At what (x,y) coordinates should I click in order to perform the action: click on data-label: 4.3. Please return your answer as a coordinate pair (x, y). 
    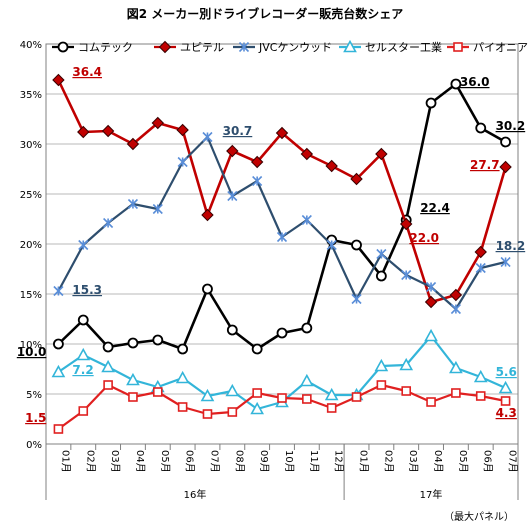
    Looking at the image, I should click on (506, 413).